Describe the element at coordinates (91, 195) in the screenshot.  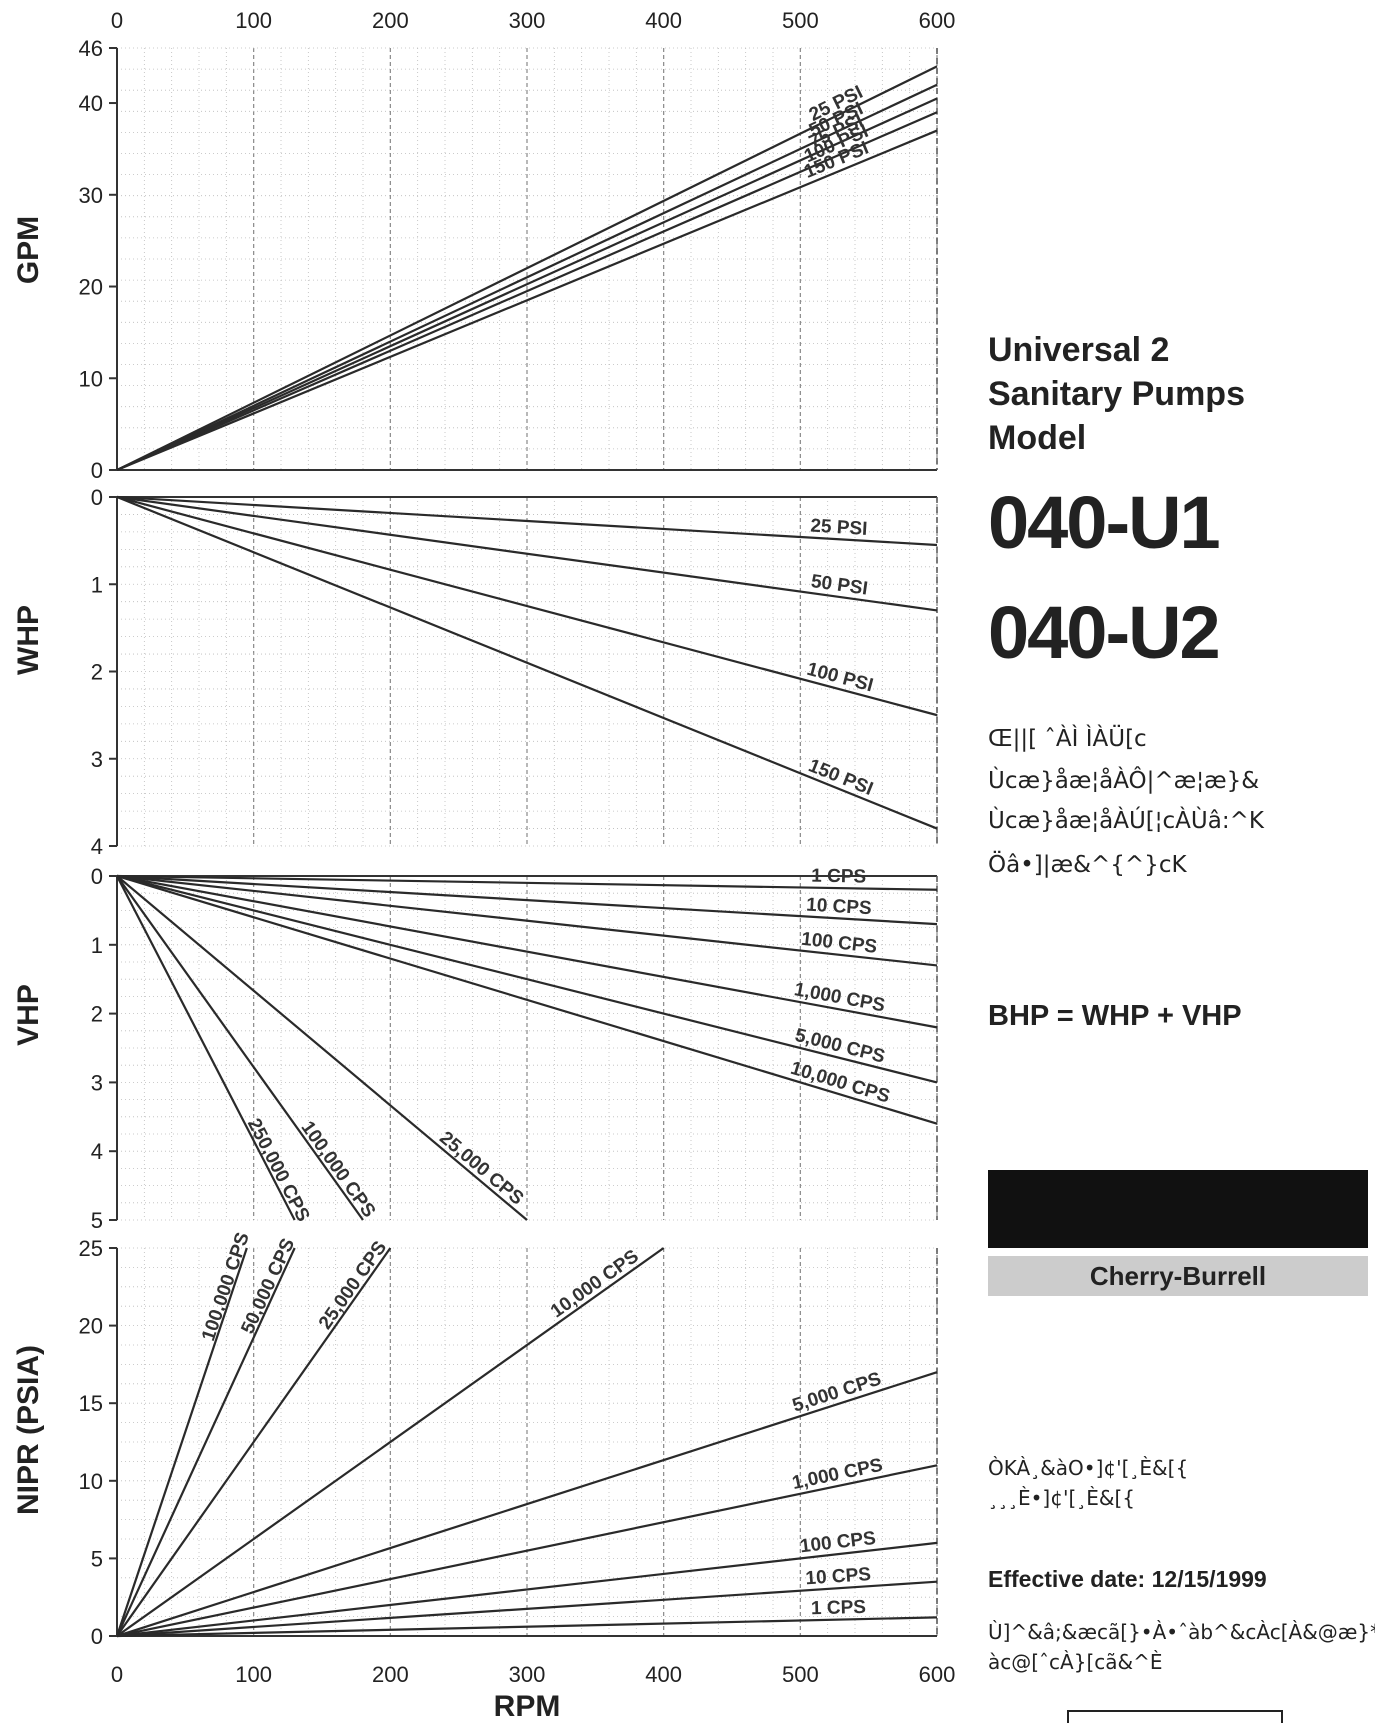
I see `y-tick-label: 30` at that location.